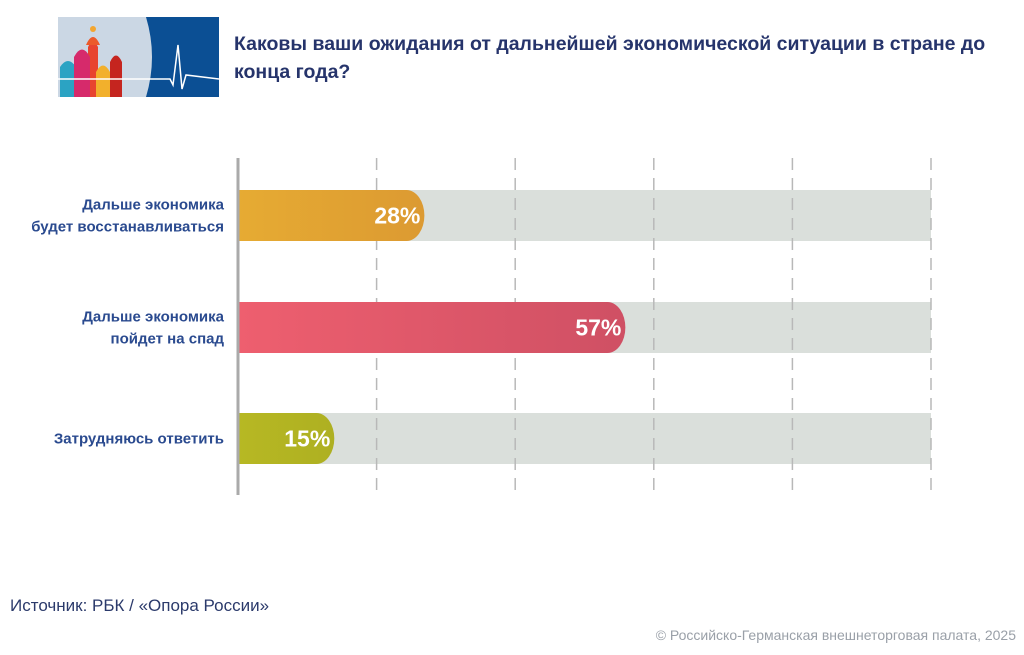 The width and height of the screenshot is (1024, 655). I want to click on value-label: 57%, so click(598, 328).